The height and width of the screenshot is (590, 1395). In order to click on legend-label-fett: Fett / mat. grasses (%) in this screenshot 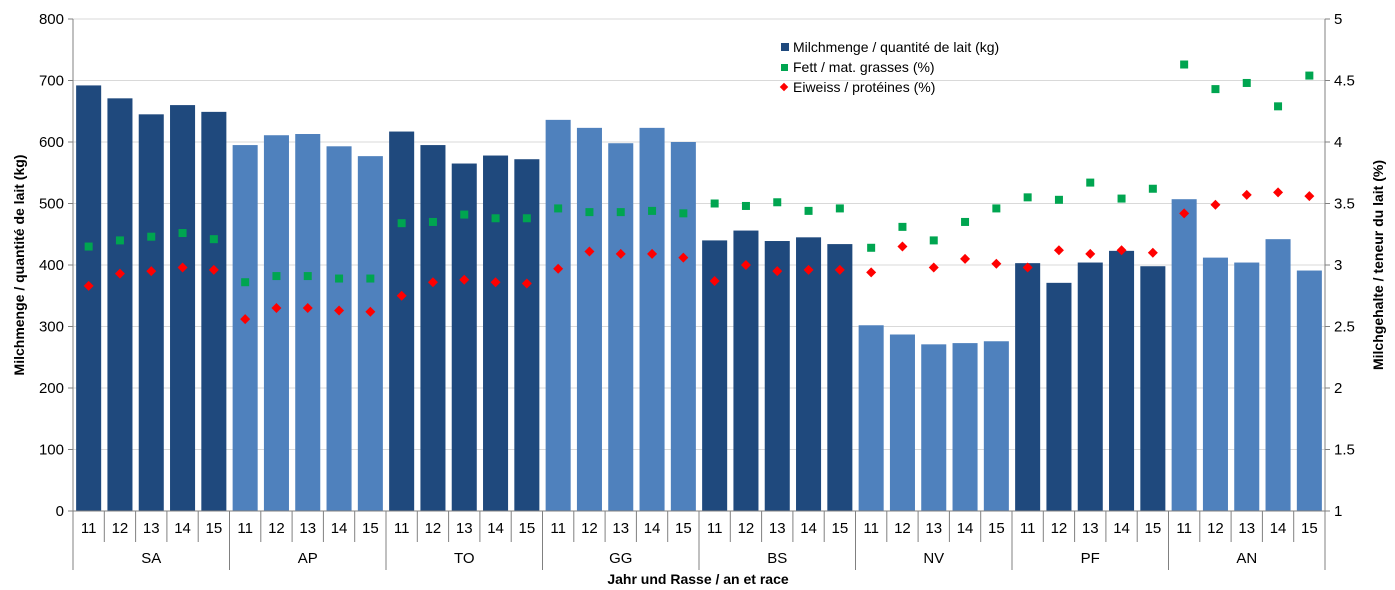, I will do `click(864, 67)`.